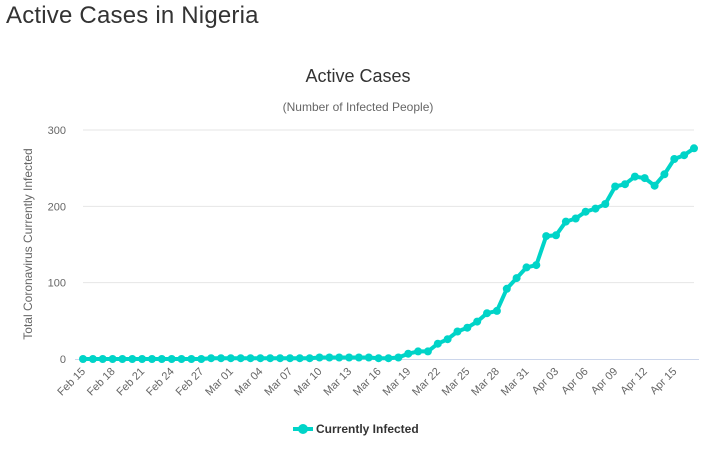 Image resolution: width=709 pixels, height=449 pixels. What do you see at coordinates (132, 15) in the screenshot?
I see `page-heading: Active Cases in Nigeria` at bounding box center [132, 15].